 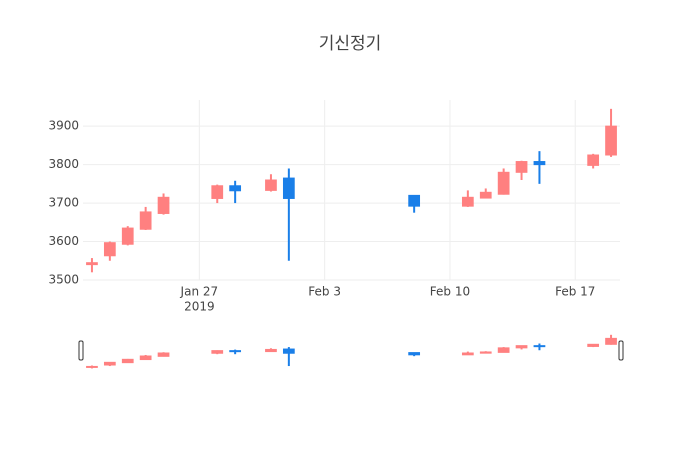 I want to click on y-tick-label: 3800, so click(x=63, y=164).